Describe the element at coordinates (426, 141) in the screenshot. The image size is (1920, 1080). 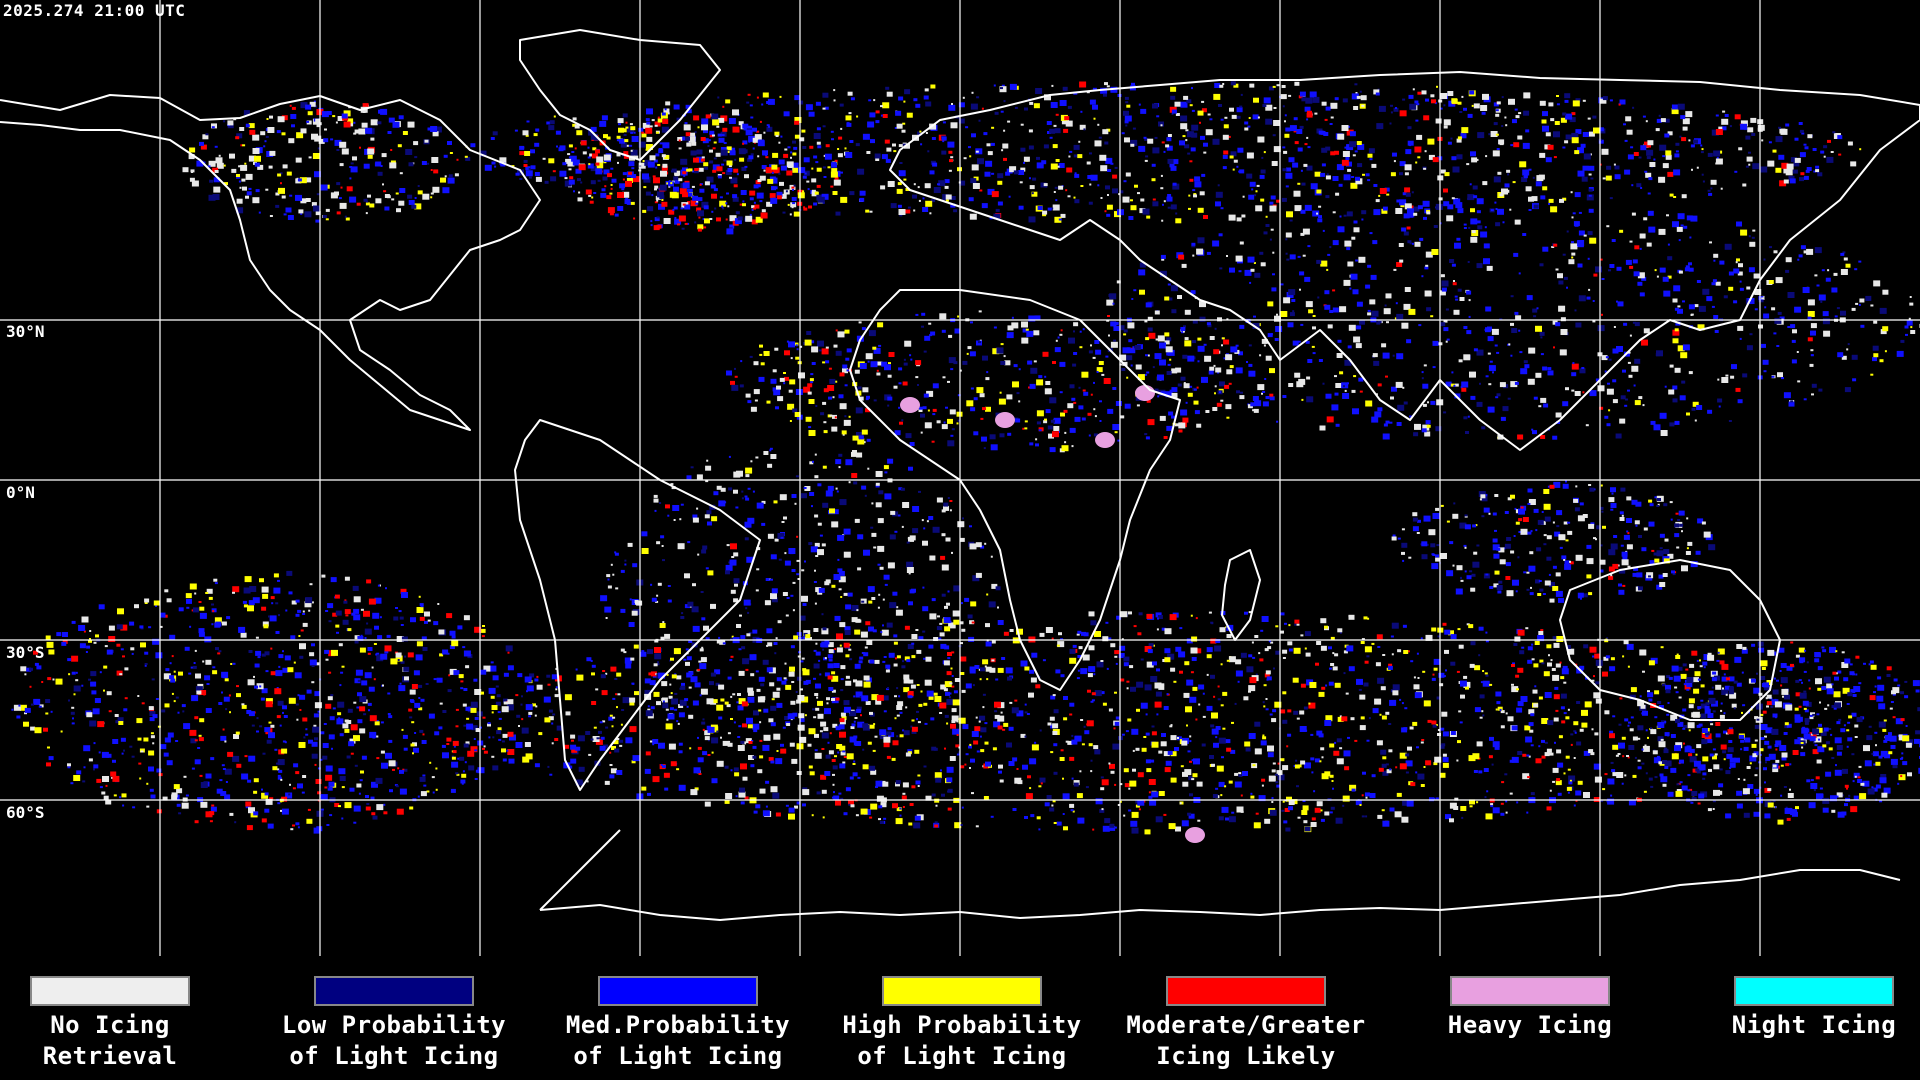
I see `icing-pixel-2088` at that location.